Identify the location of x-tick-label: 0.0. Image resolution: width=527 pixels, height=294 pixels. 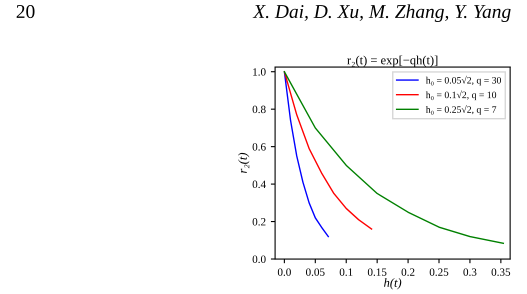
(284, 272).